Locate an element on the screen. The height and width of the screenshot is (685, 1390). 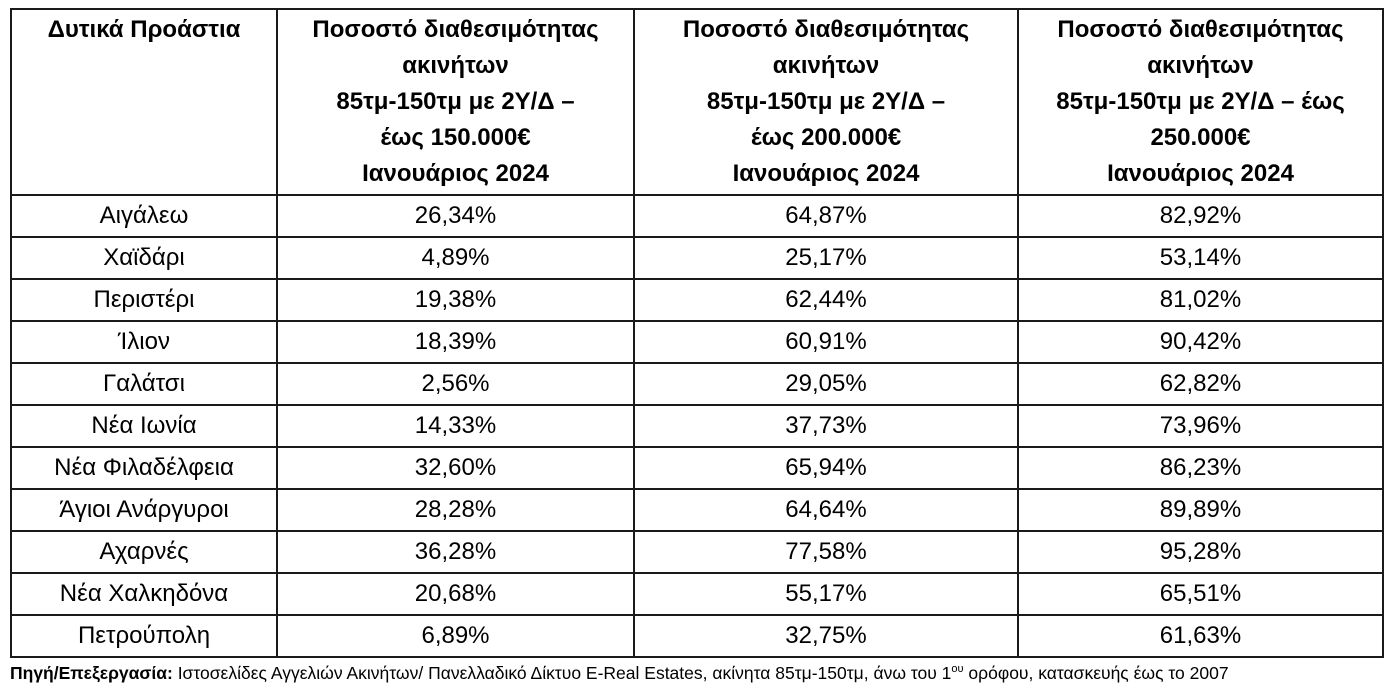
value-200k-cell: 29,05% is located at coordinates (826, 384).